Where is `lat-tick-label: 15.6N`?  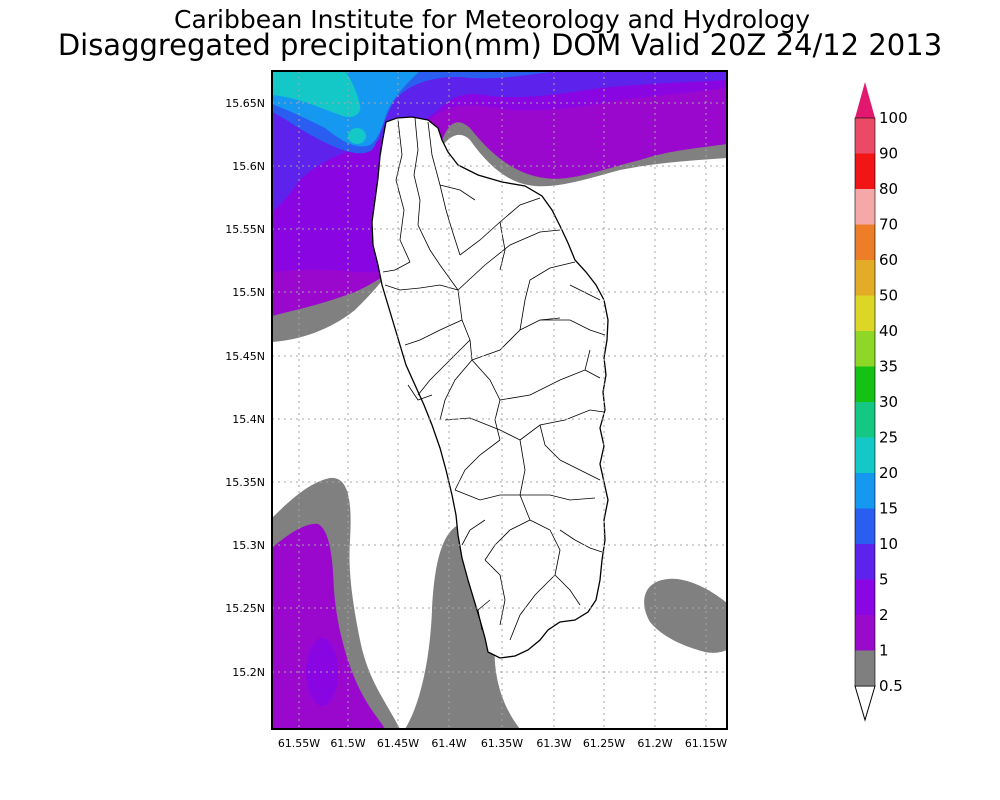
lat-tick-label: 15.6N is located at coordinates (248, 166).